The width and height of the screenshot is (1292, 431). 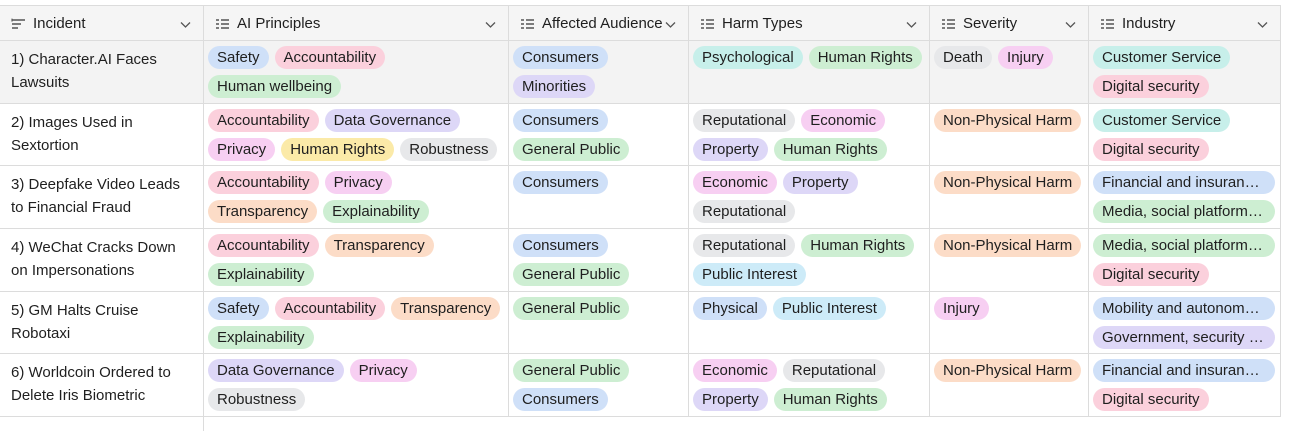 What do you see at coordinates (809, 308) in the screenshot?
I see `tag-list: Physical Public Interest` at bounding box center [809, 308].